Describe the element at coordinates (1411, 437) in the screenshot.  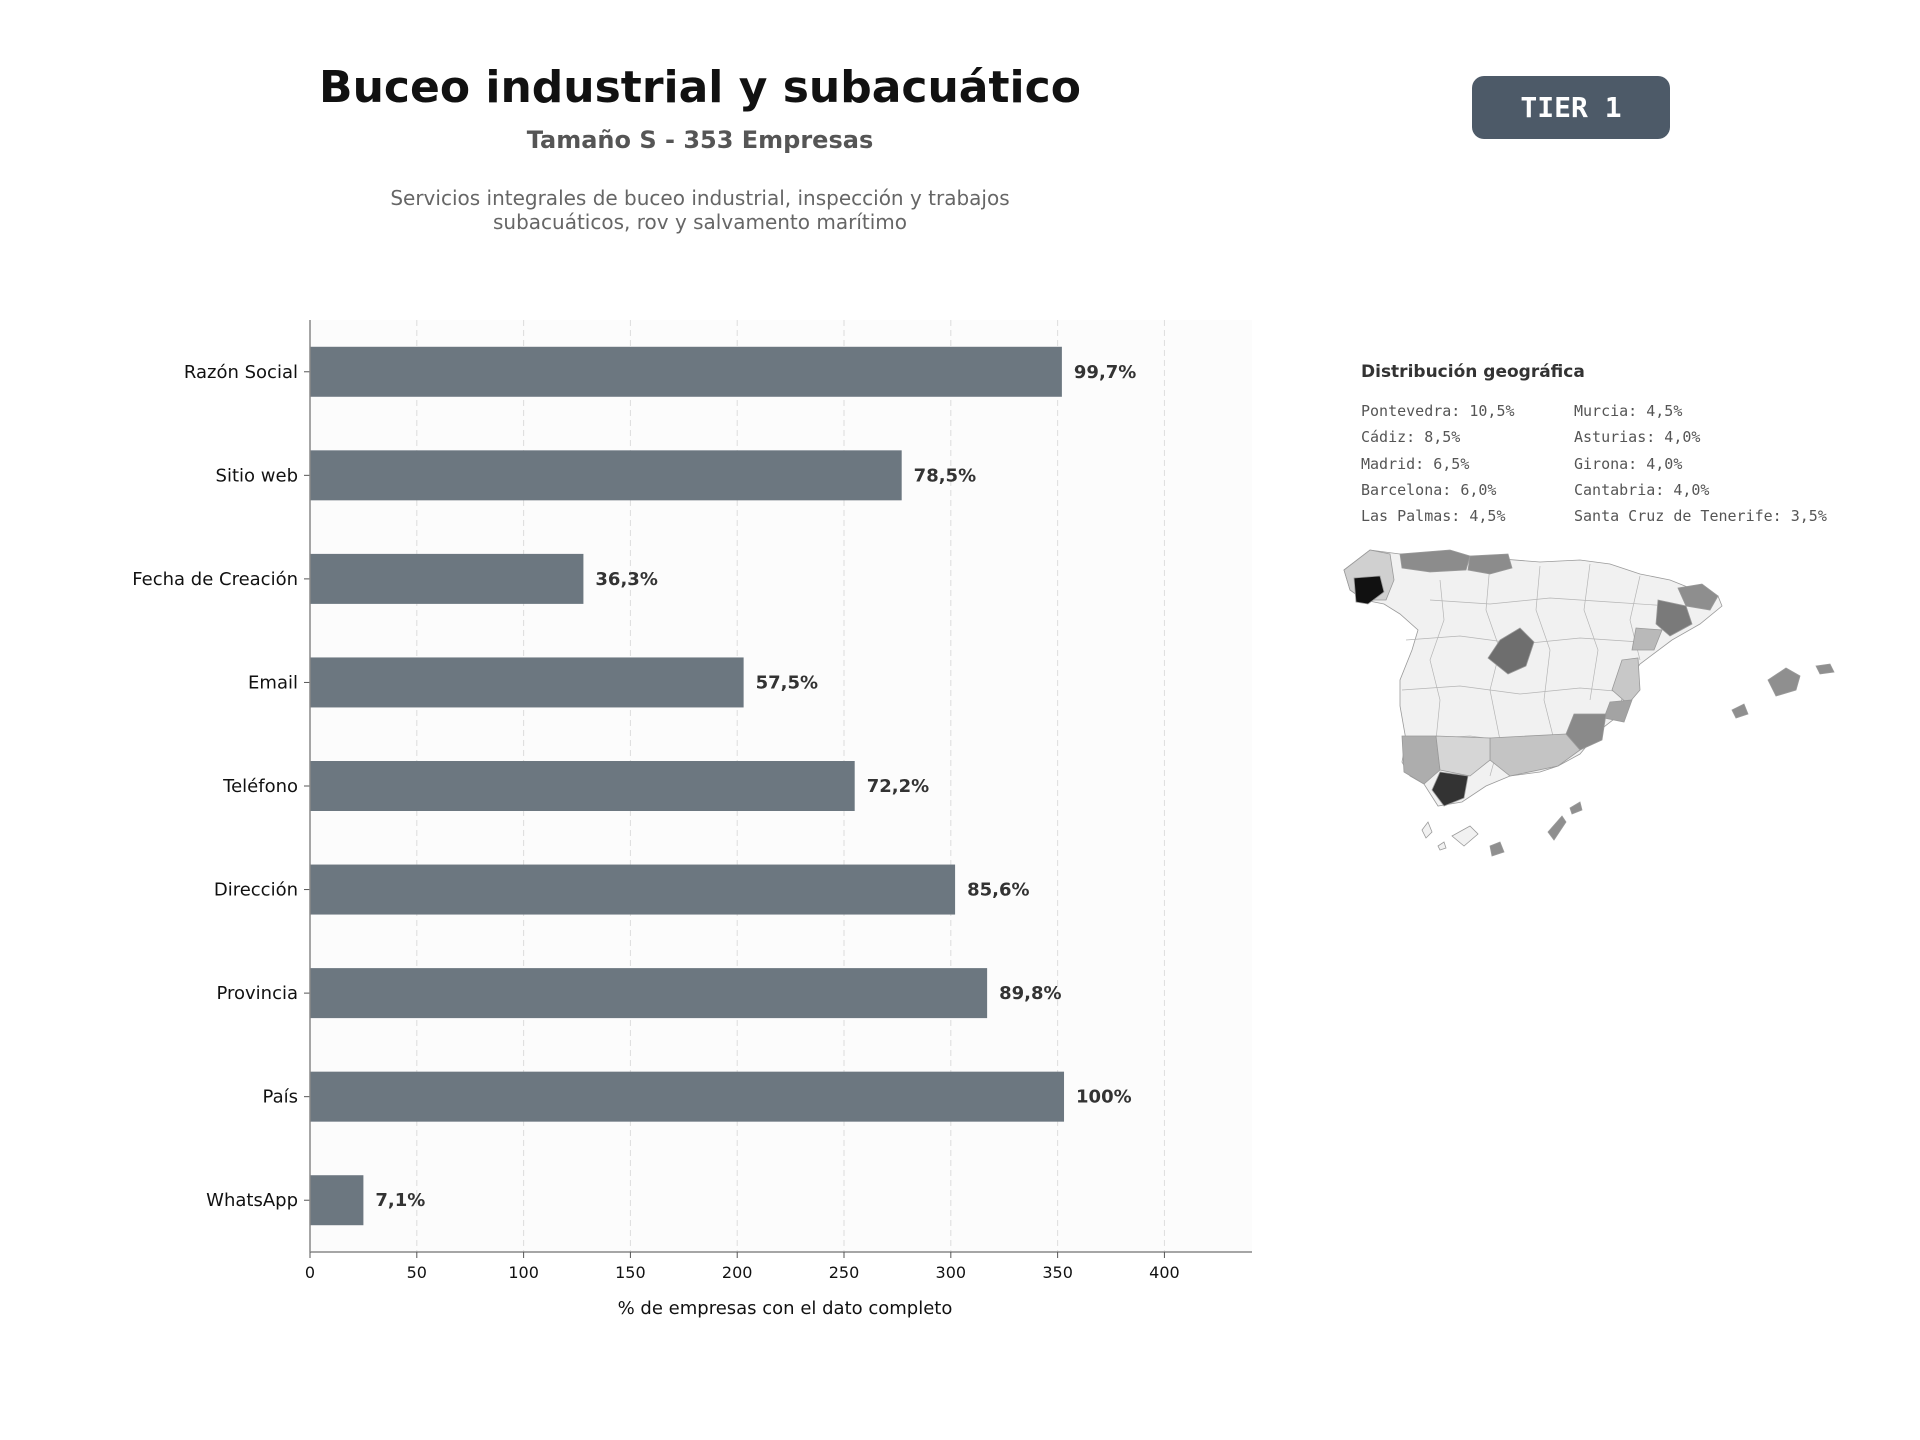
I see `geo-entry: Cádiz: 8,5%` at that location.